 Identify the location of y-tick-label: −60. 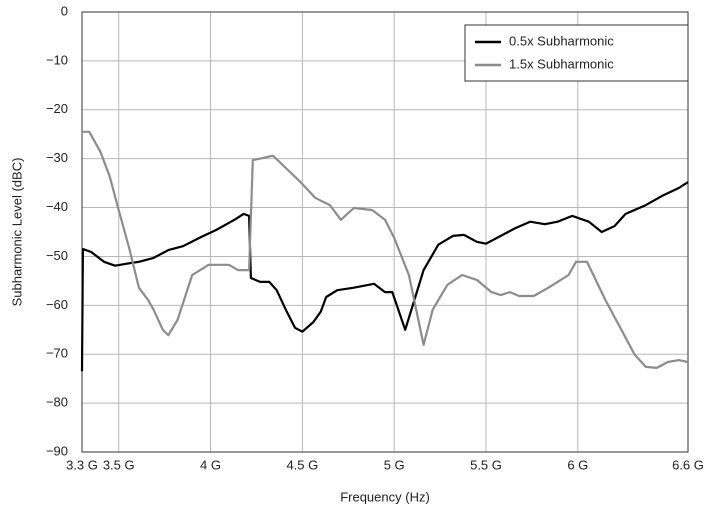
(57, 304).